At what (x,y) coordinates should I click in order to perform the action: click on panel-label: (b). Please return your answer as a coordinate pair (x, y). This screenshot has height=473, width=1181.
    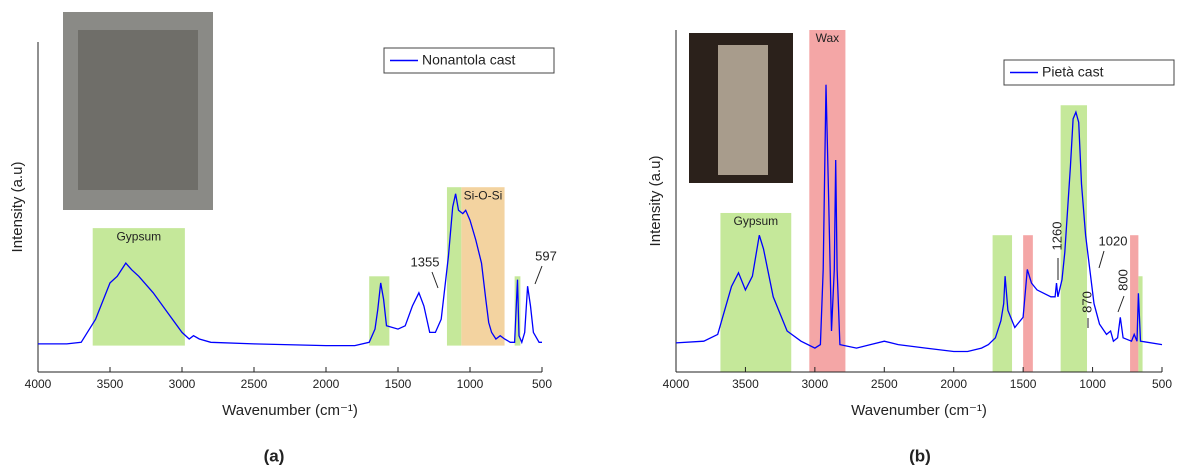
    Looking at the image, I should click on (920, 455).